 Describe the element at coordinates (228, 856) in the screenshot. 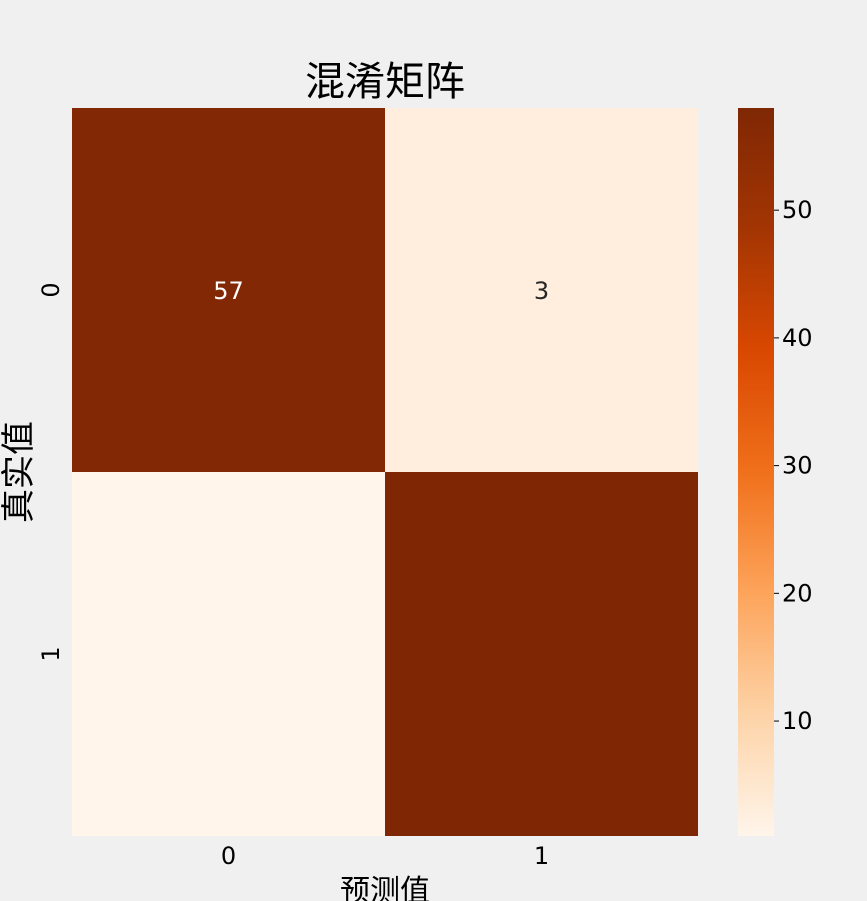

I see `x-tick-label-0: 0` at that location.